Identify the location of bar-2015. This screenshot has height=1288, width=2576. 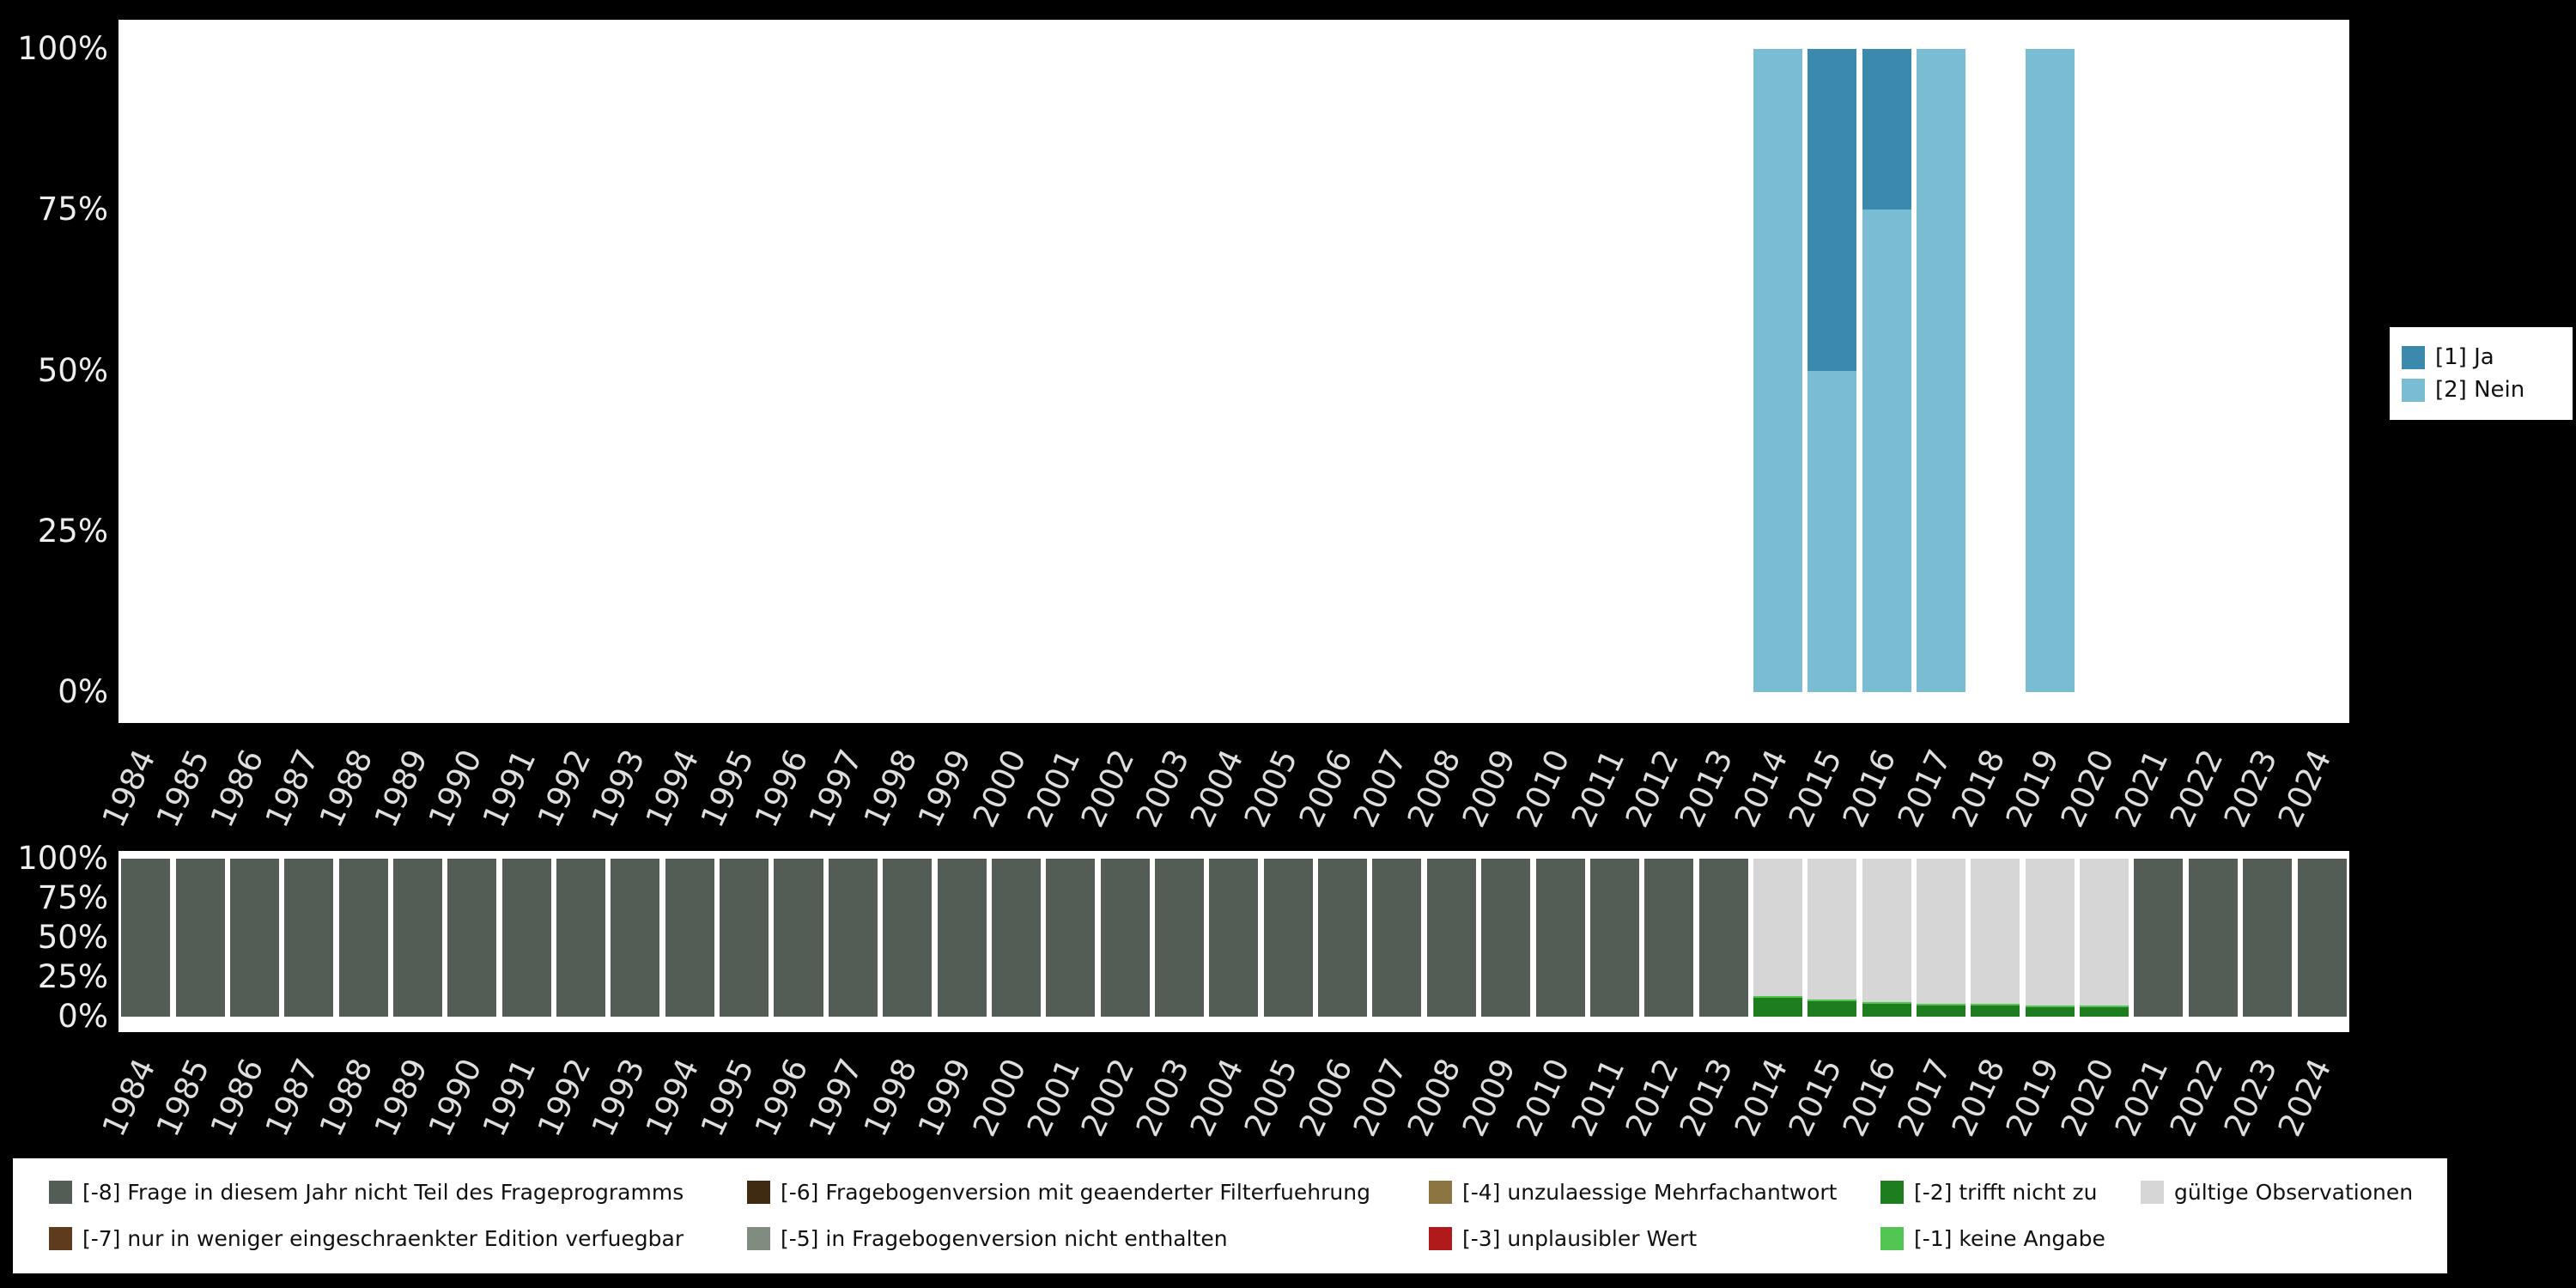
(1832, 370).